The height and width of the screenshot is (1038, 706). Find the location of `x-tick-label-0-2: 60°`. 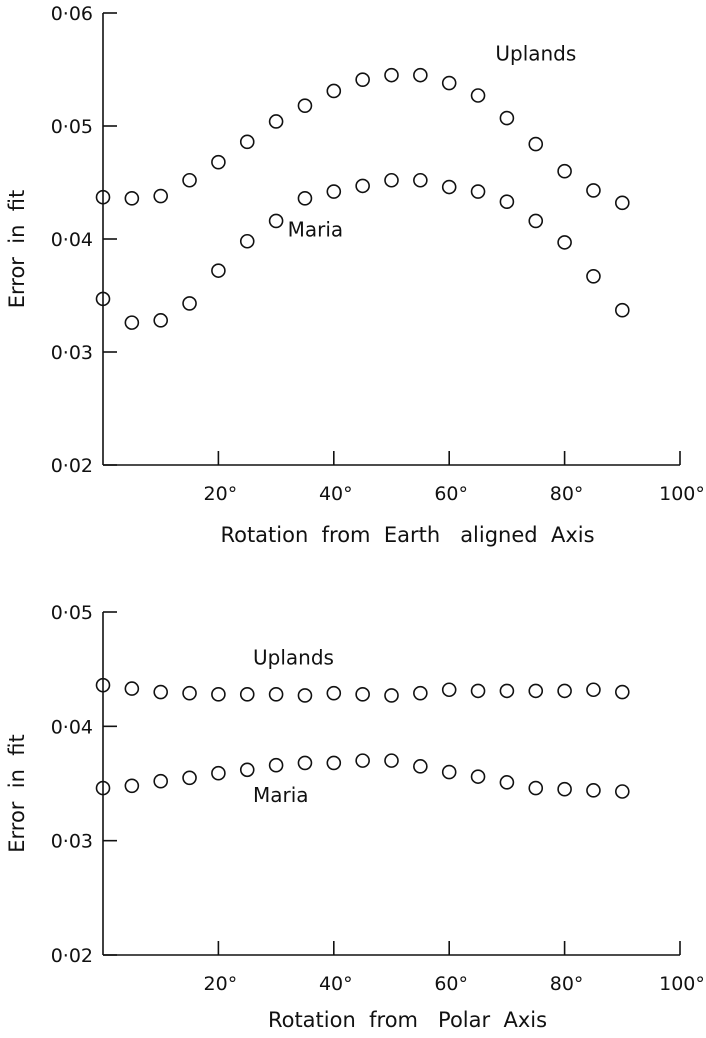

x-tick-label-0-2: 60° is located at coordinates (451, 494).